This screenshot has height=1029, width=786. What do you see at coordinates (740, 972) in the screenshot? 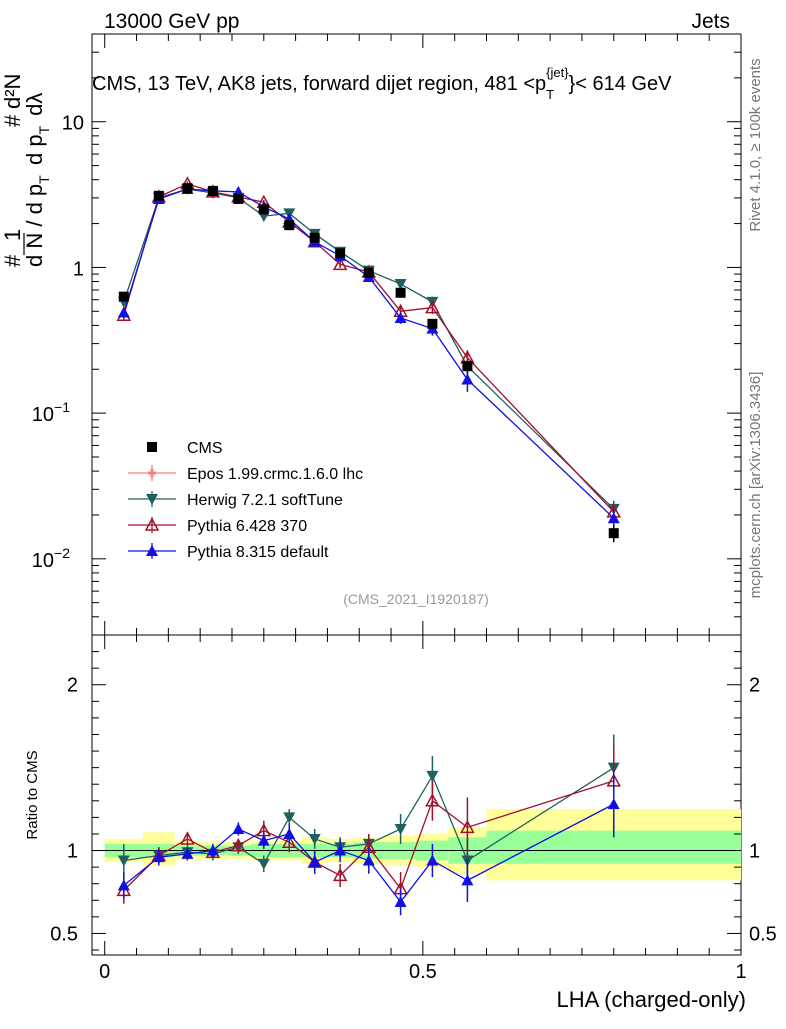
I see `x-tick-label: 1` at bounding box center [740, 972].